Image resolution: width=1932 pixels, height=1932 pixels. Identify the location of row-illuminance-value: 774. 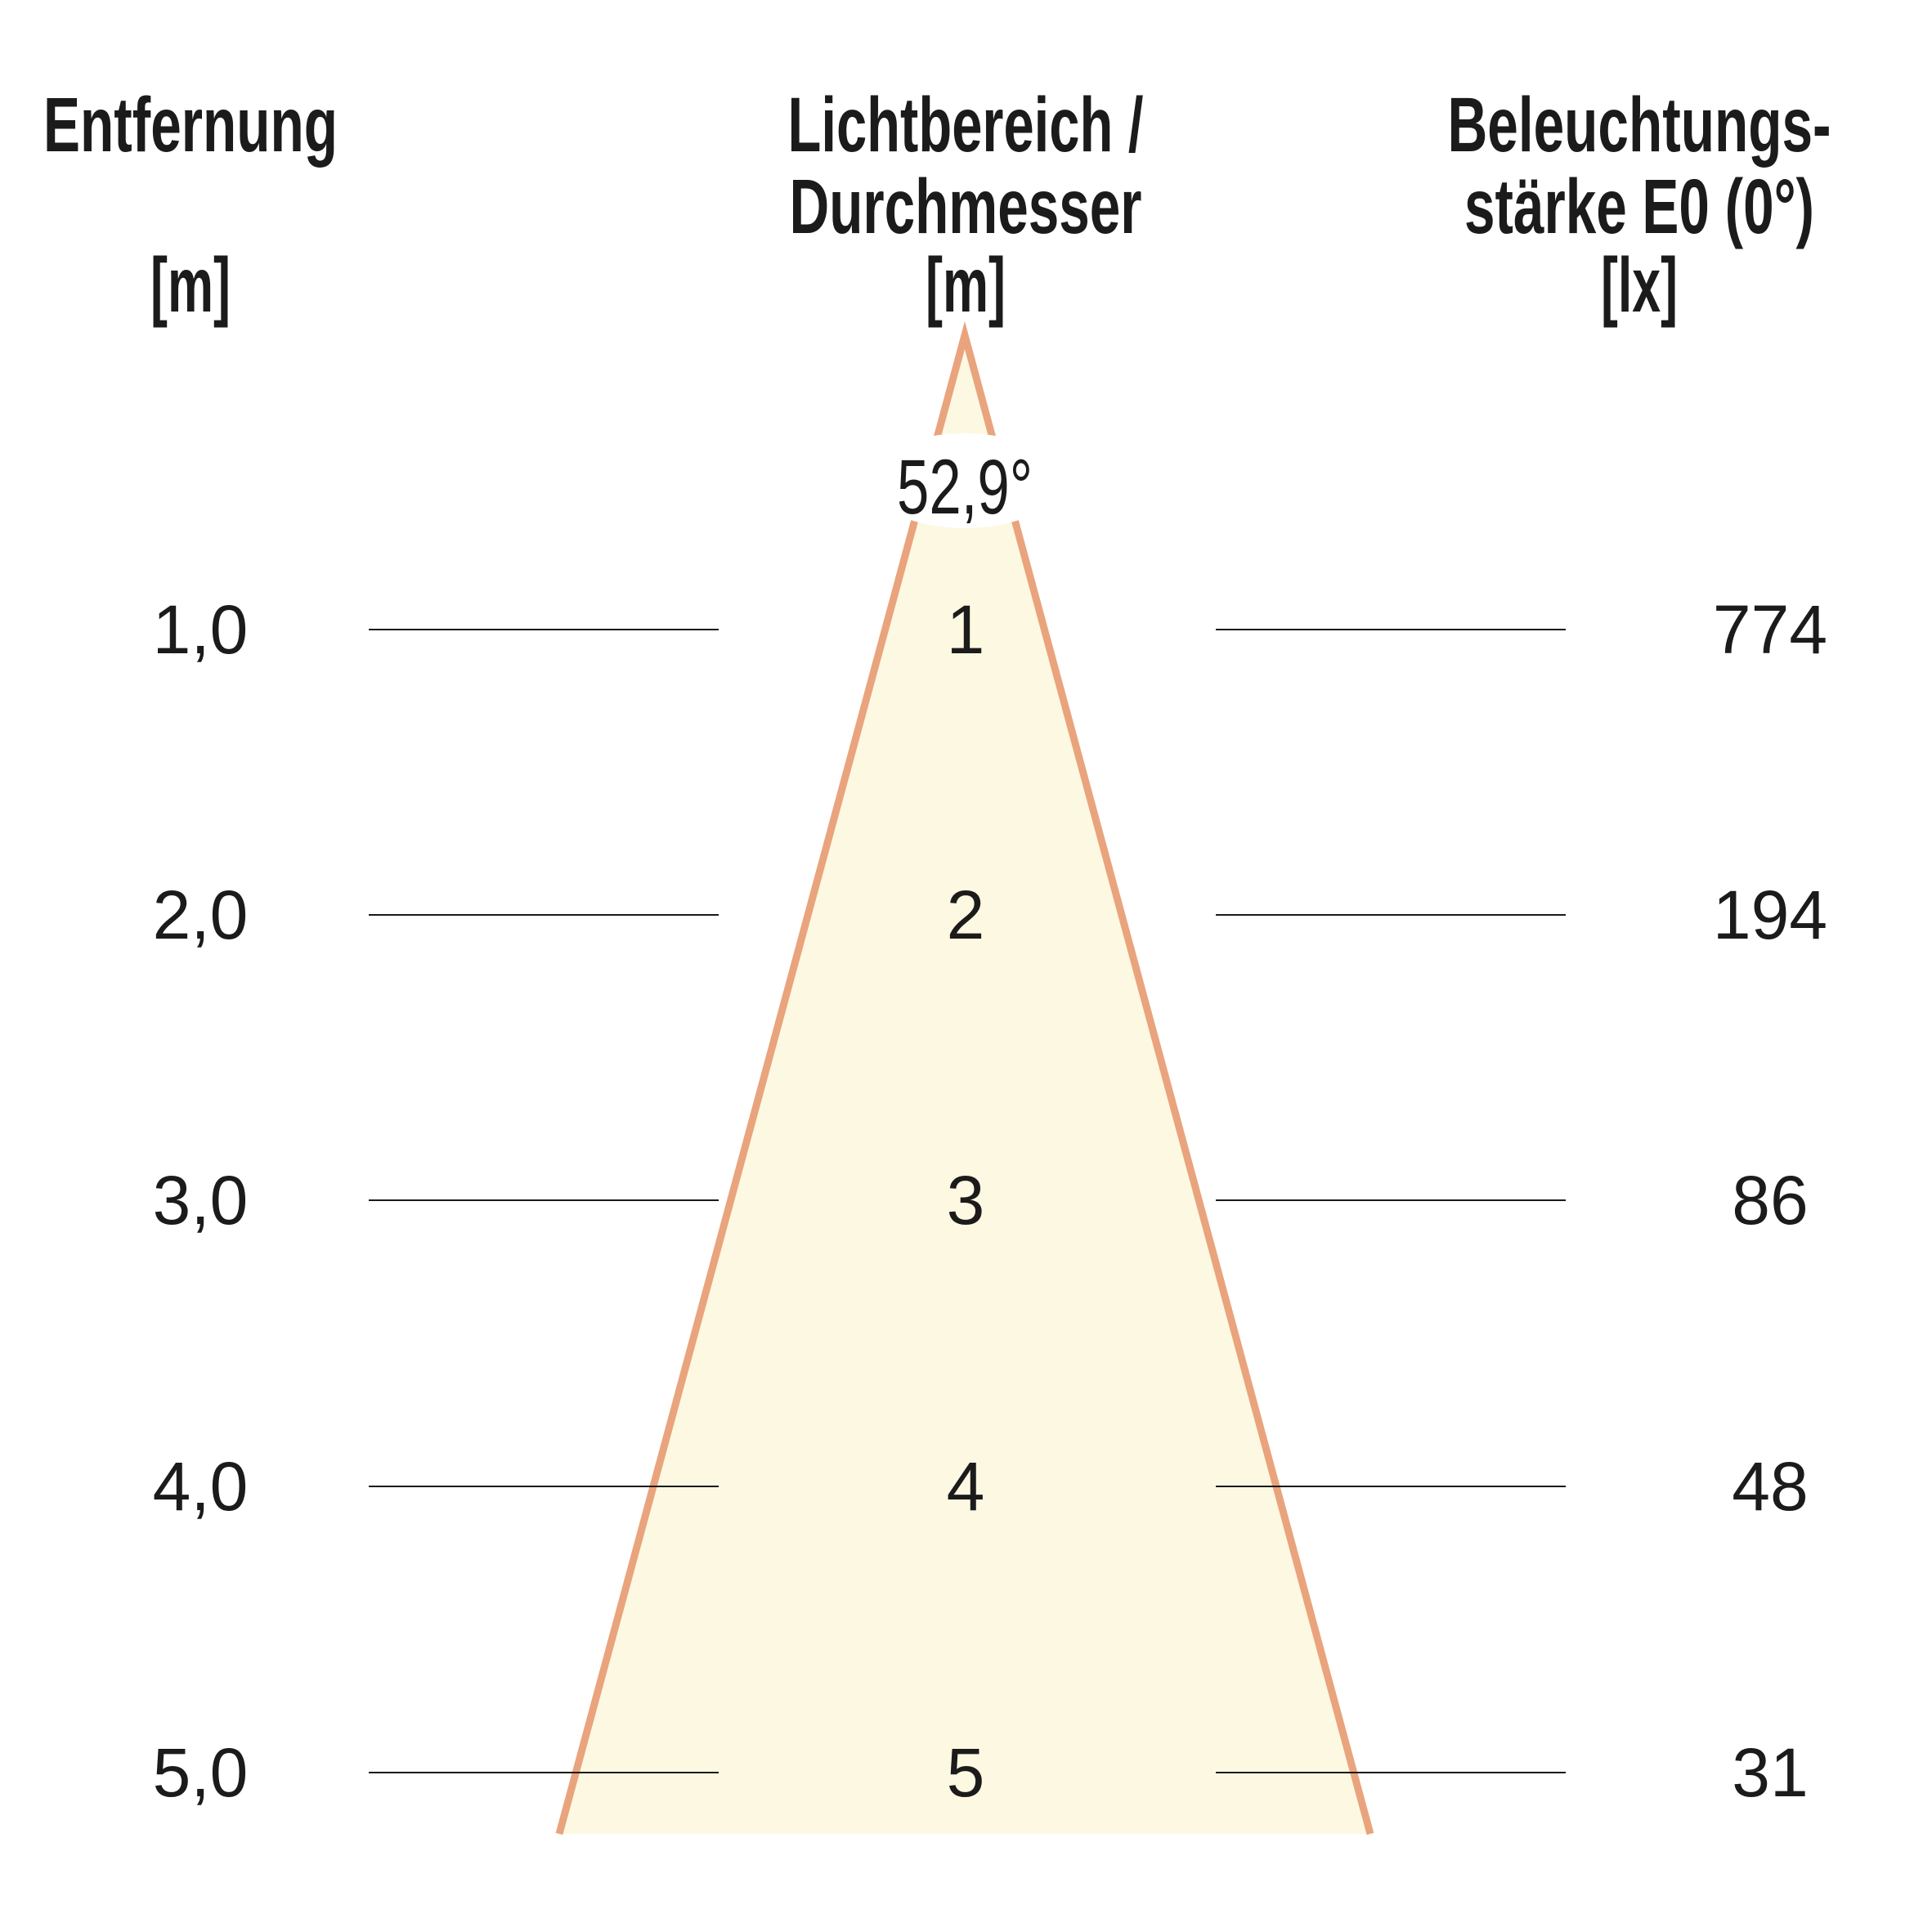
(1770, 629).